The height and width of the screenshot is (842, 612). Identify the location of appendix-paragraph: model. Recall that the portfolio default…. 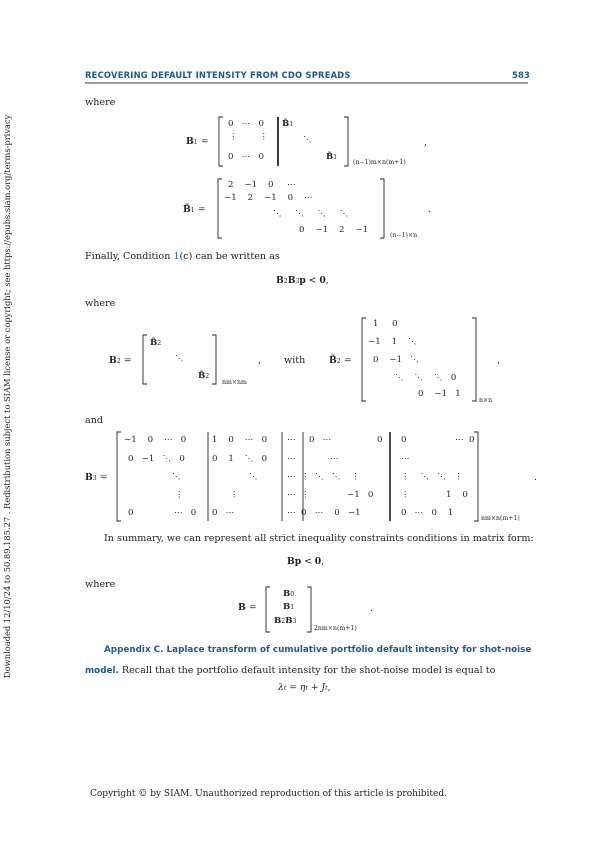
(290, 670).